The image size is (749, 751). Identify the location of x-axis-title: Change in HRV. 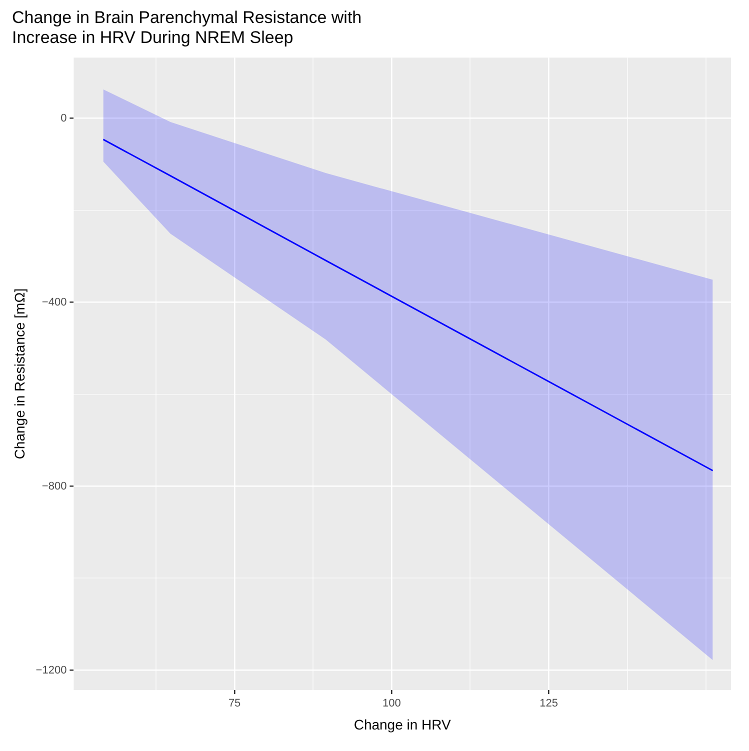
(403, 724).